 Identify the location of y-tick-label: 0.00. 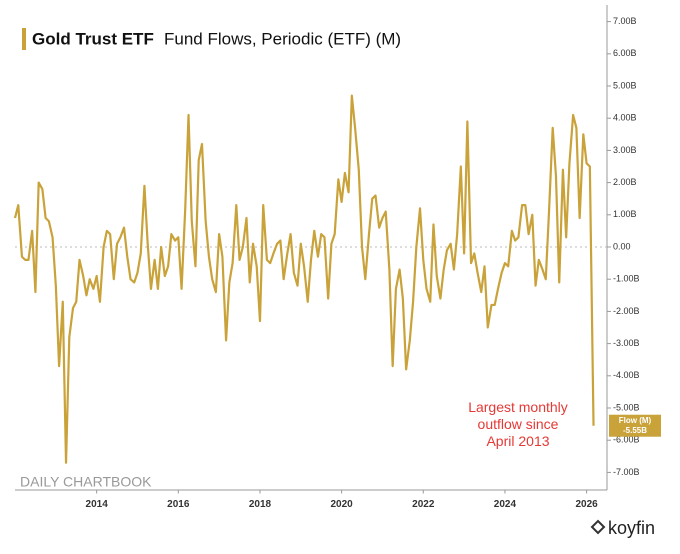
(622, 246).